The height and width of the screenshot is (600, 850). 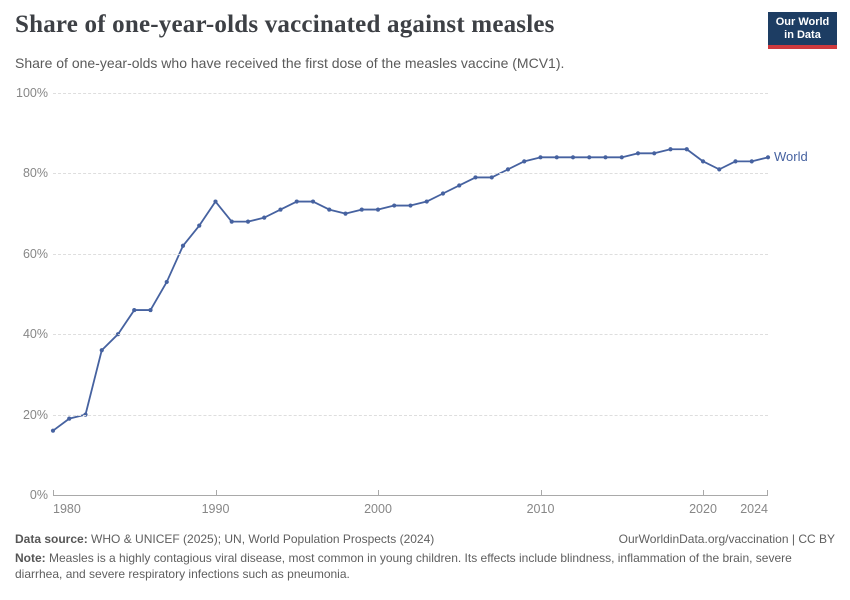 I want to click on x-axis-tick-2020, so click(x=703, y=492).